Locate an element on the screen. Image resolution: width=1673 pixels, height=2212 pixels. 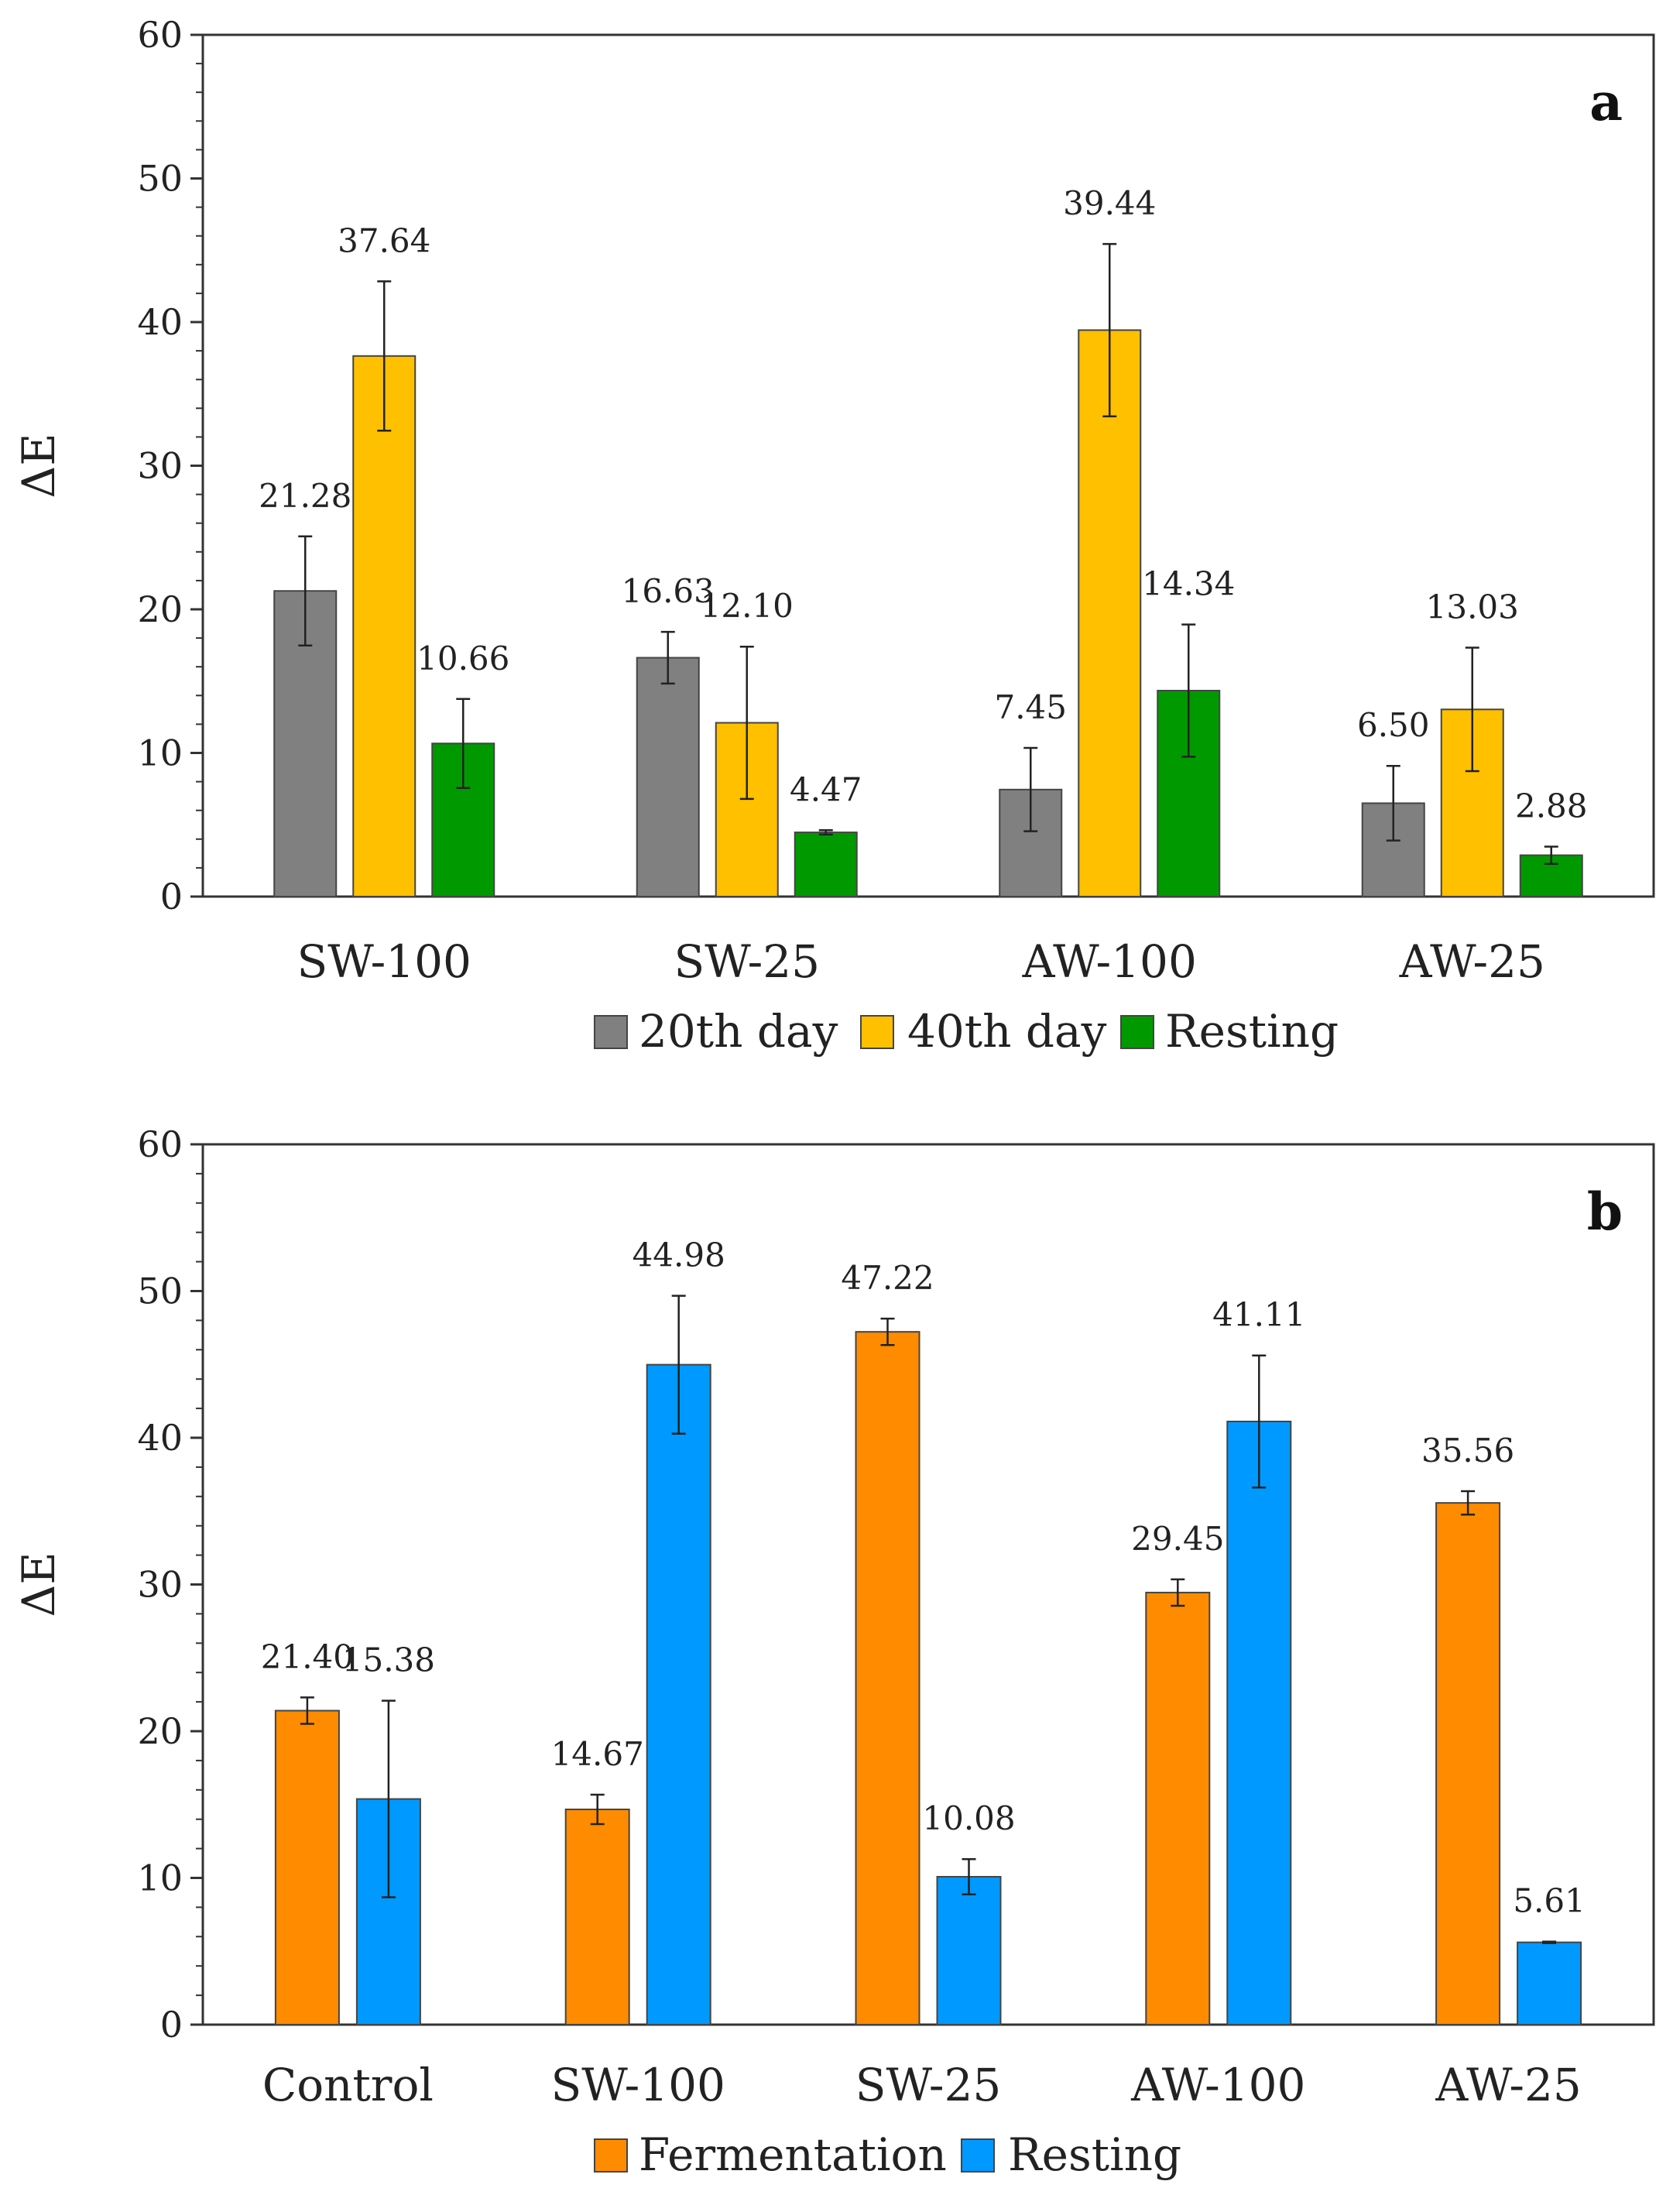
panel-b-legend-label-resting: Resting is located at coordinates (1094, 2155).